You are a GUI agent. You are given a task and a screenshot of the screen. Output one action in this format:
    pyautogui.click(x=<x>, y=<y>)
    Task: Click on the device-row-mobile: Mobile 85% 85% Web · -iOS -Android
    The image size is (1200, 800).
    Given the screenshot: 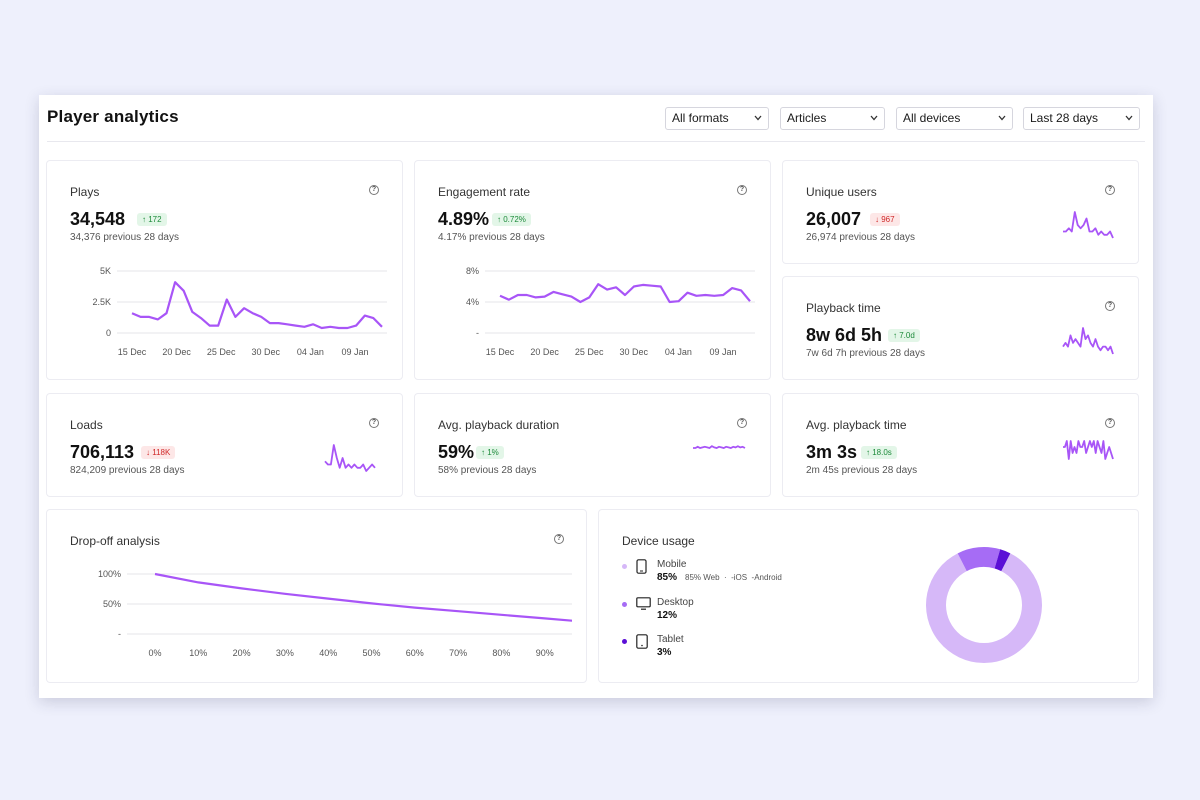 What is the action you would take?
    pyautogui.click(x=742, y=573)
    